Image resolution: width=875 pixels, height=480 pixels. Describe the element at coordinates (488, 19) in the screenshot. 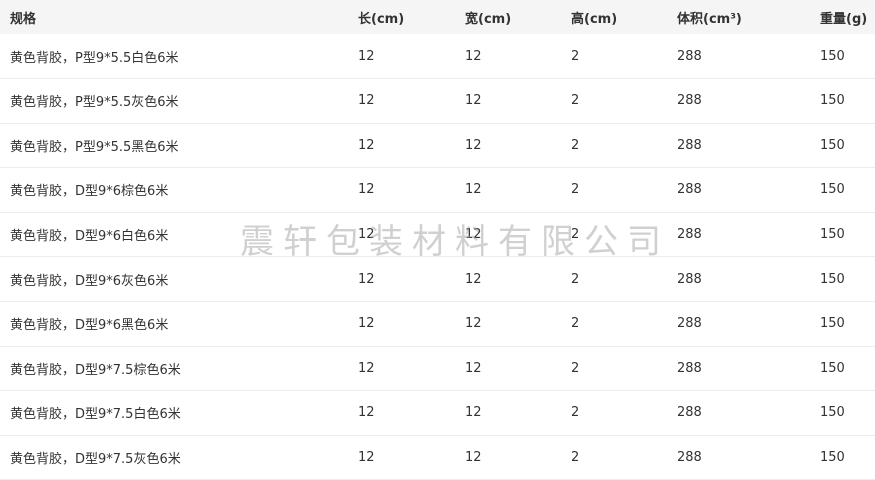

I see `column-header-width: 宽(cm)` at that location.